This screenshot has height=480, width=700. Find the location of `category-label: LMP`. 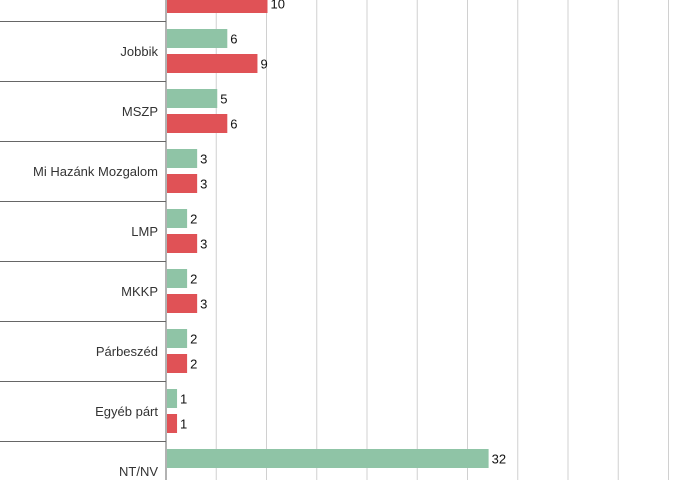

category-label: LMP is located at coordinates (144, 231).